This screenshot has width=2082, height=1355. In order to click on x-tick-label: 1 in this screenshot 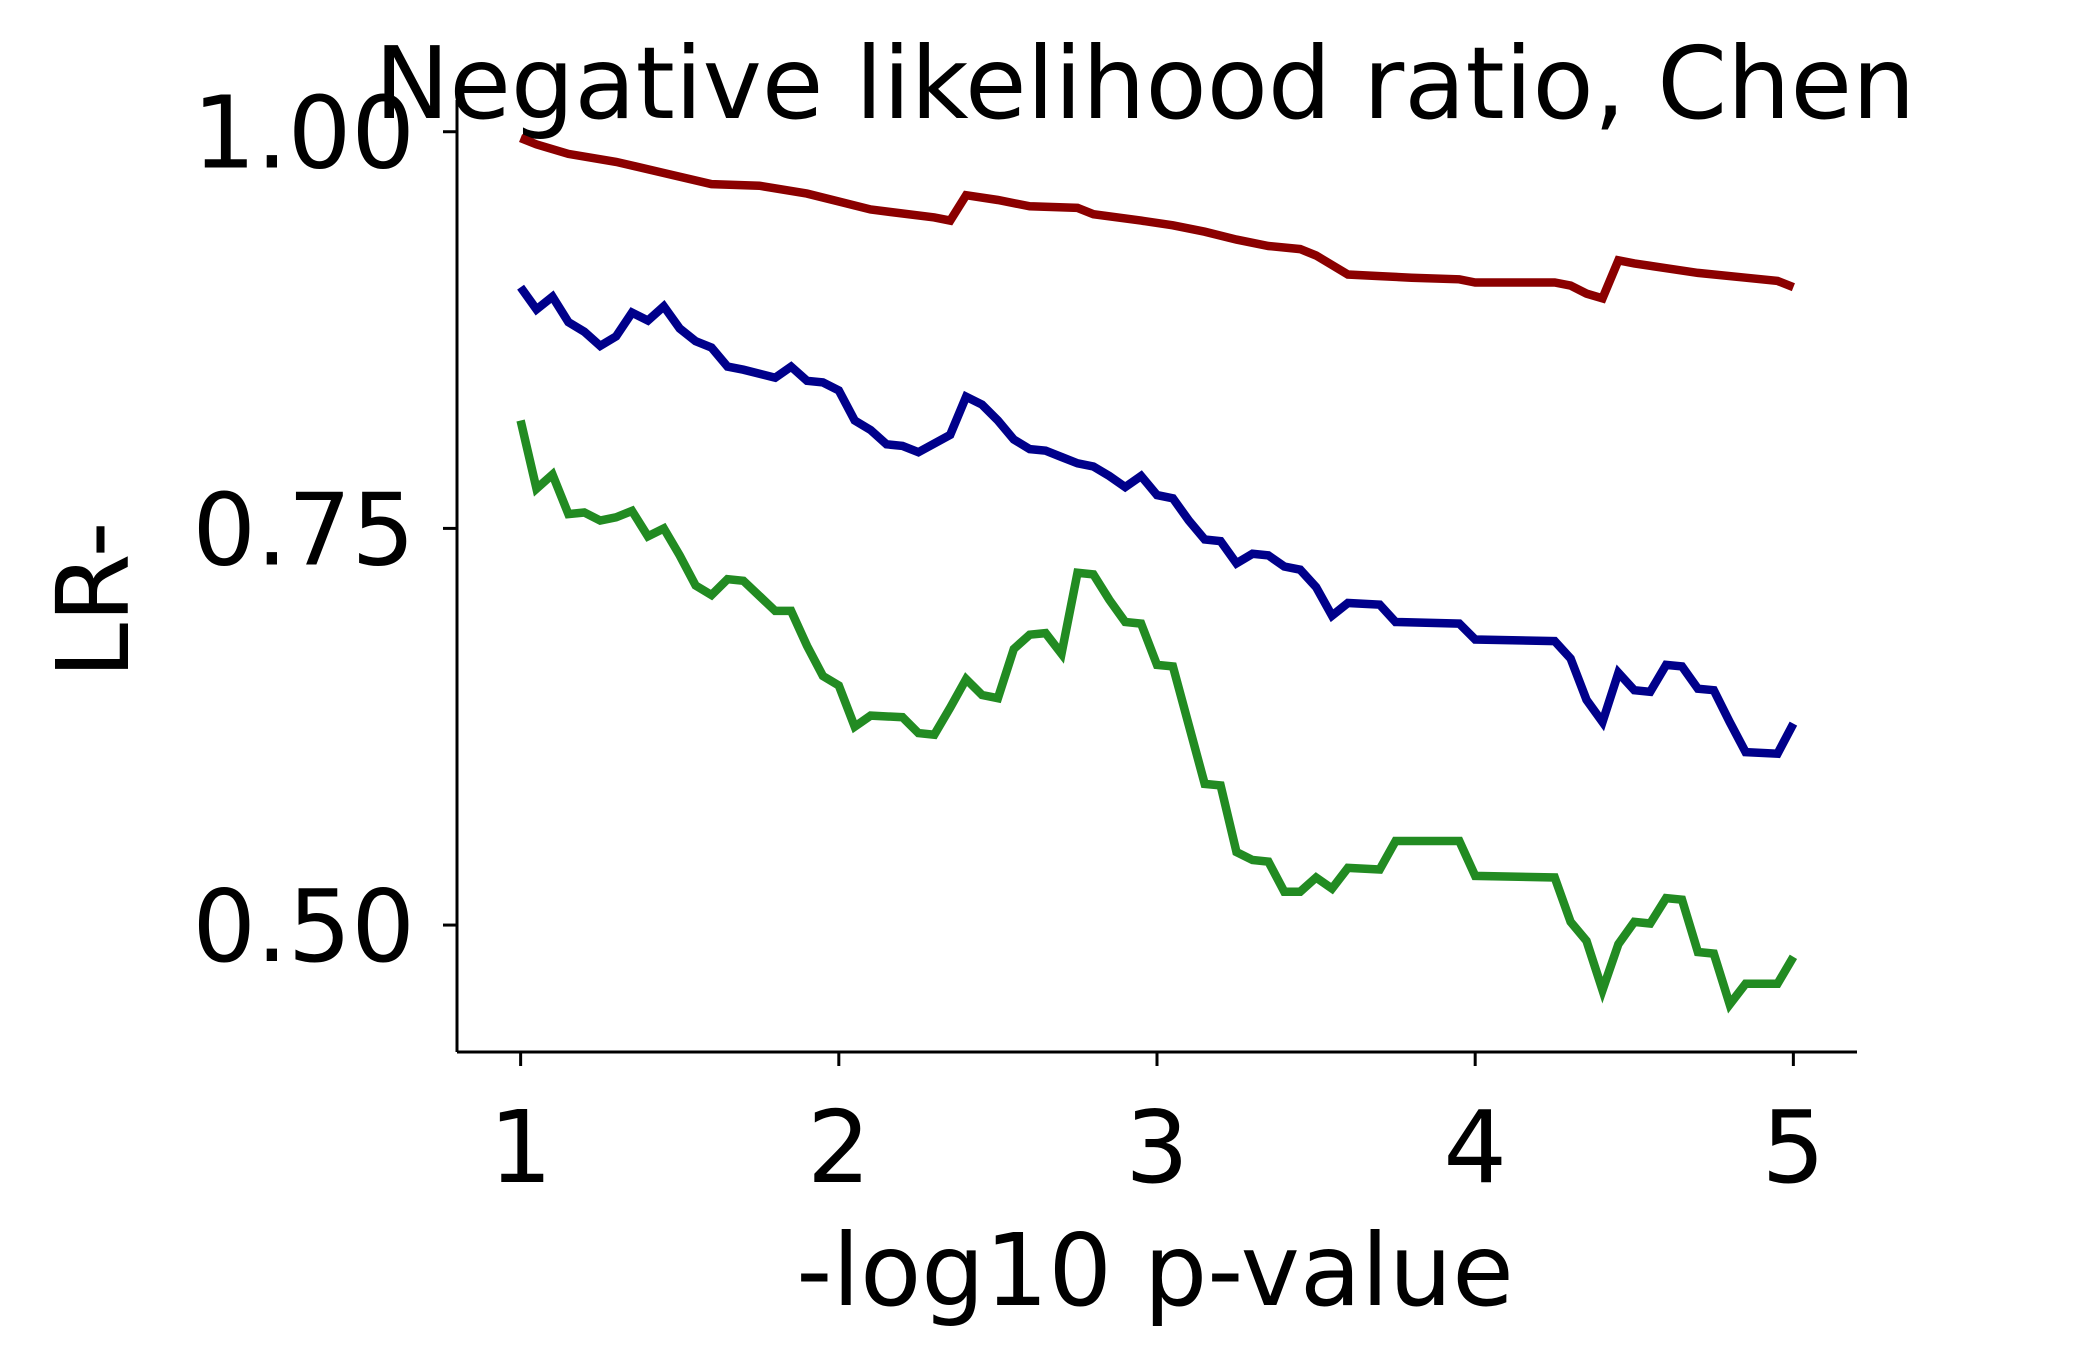, I will do `click(521, 1147)`.